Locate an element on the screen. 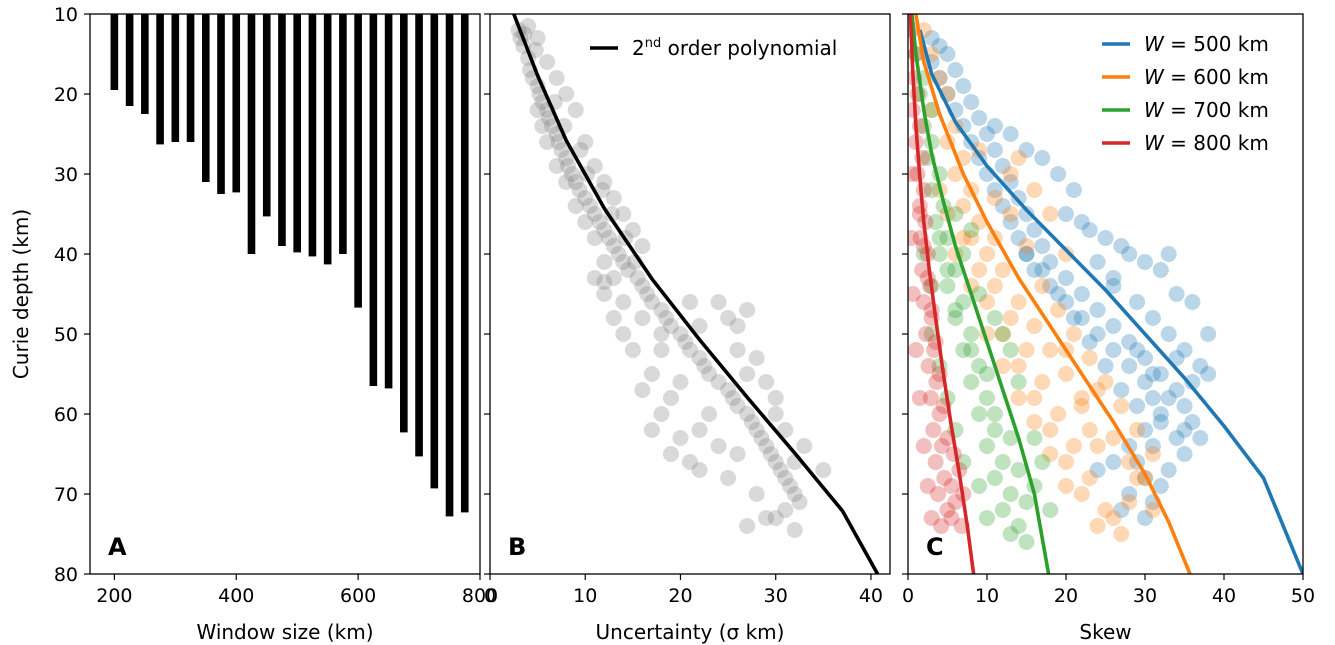 The image size is (1335, 645). y-axis-label: Curie depth (km) is located at coordinates (21, 294).